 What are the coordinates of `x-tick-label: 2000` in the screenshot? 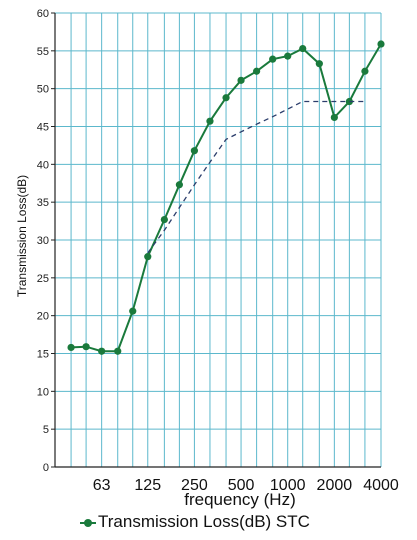 It's located at (335, 485).